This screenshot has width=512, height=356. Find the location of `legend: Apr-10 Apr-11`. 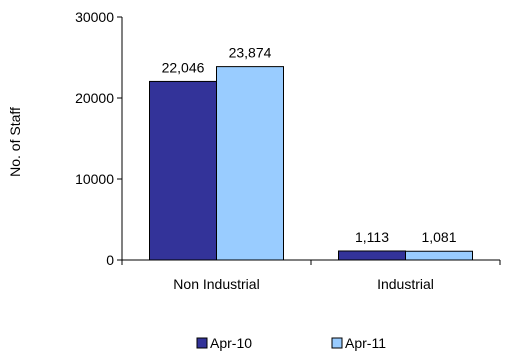

legend: Apr-10 Apr-11 is located at coordinates (291, 343).